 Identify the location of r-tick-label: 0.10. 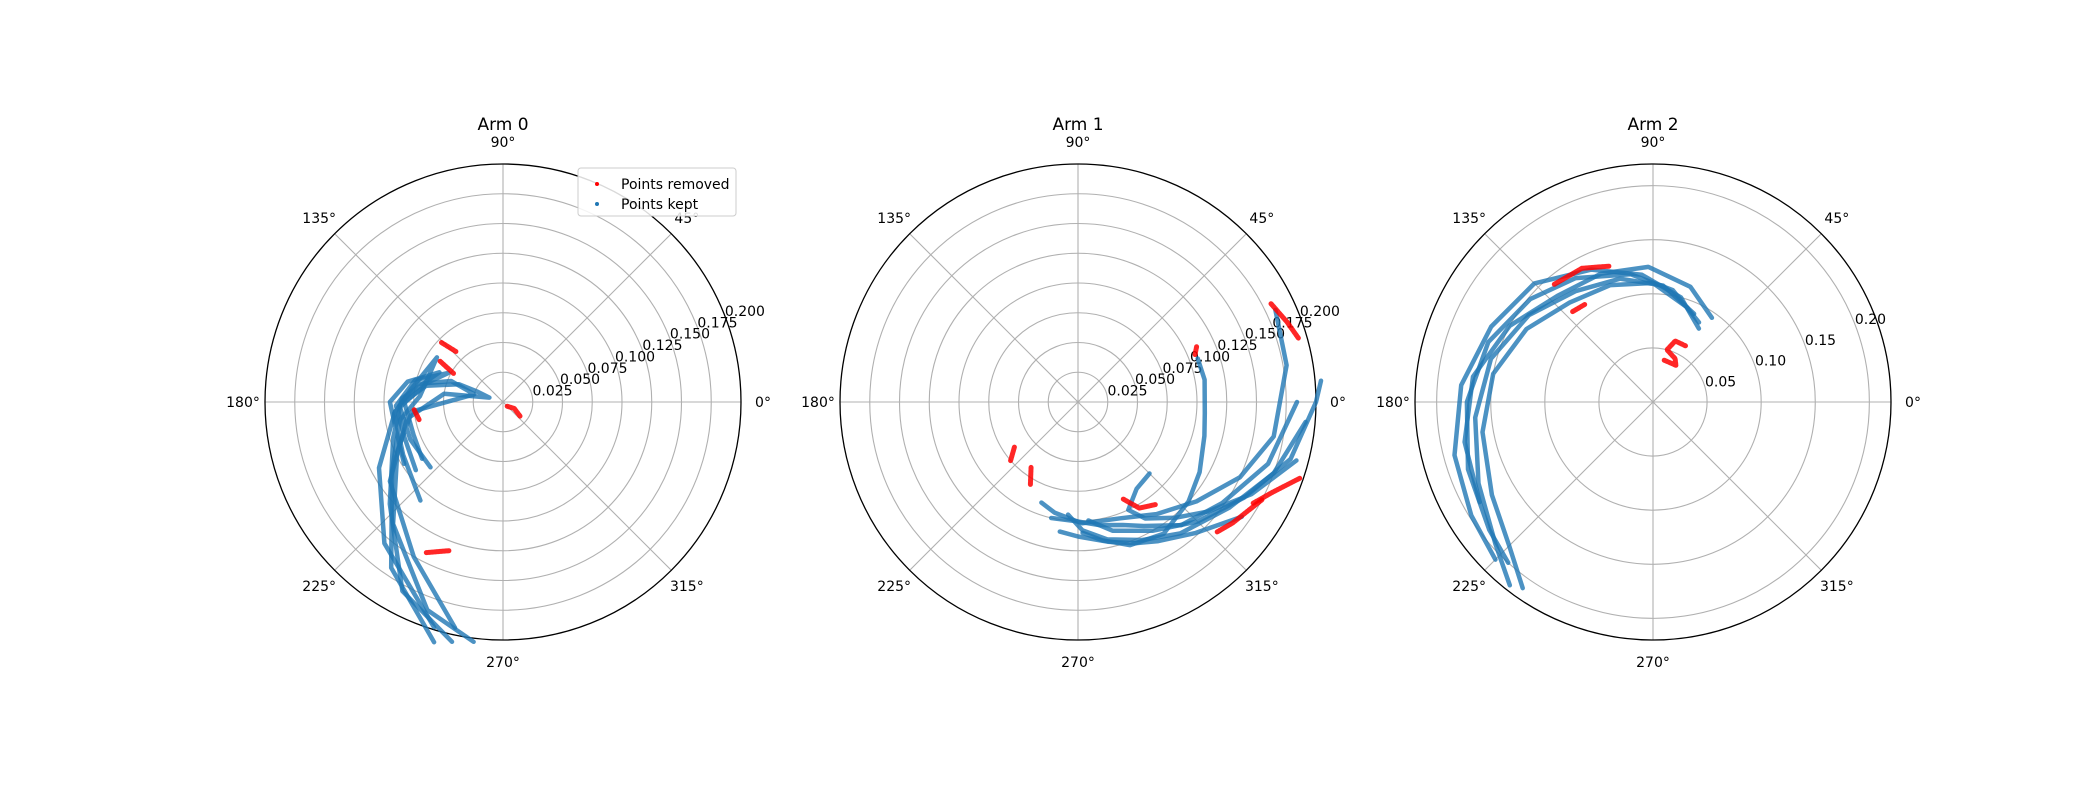
(1770, 362).